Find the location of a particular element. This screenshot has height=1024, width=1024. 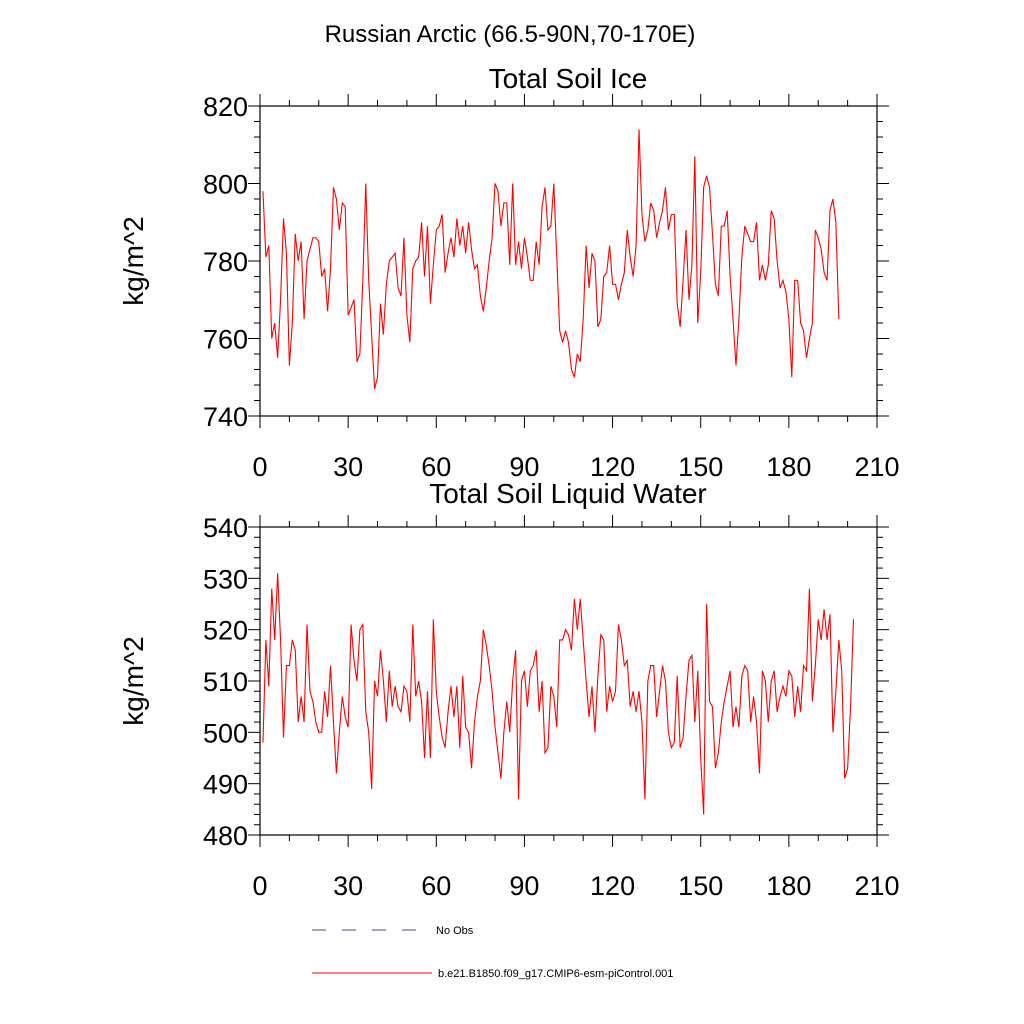

y-tick-label: 820 is located at coordinates (225, 107).